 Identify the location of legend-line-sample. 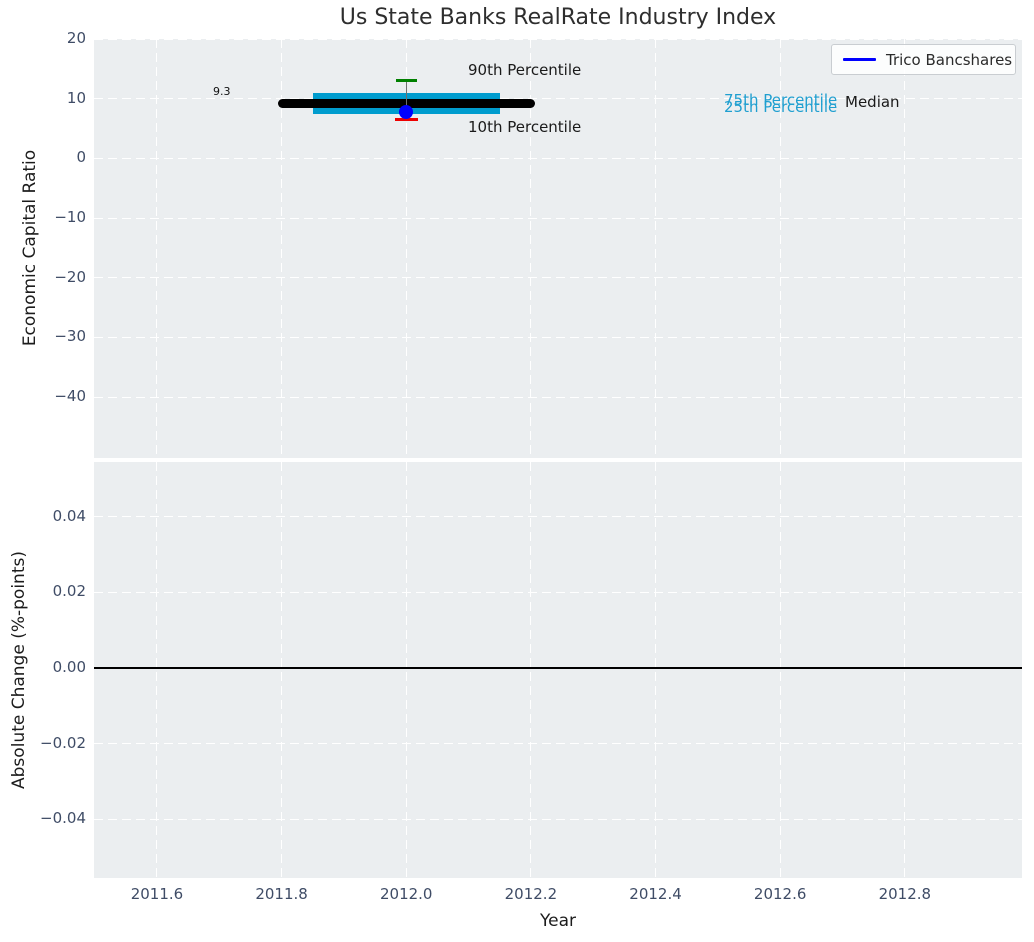
(859, 59).